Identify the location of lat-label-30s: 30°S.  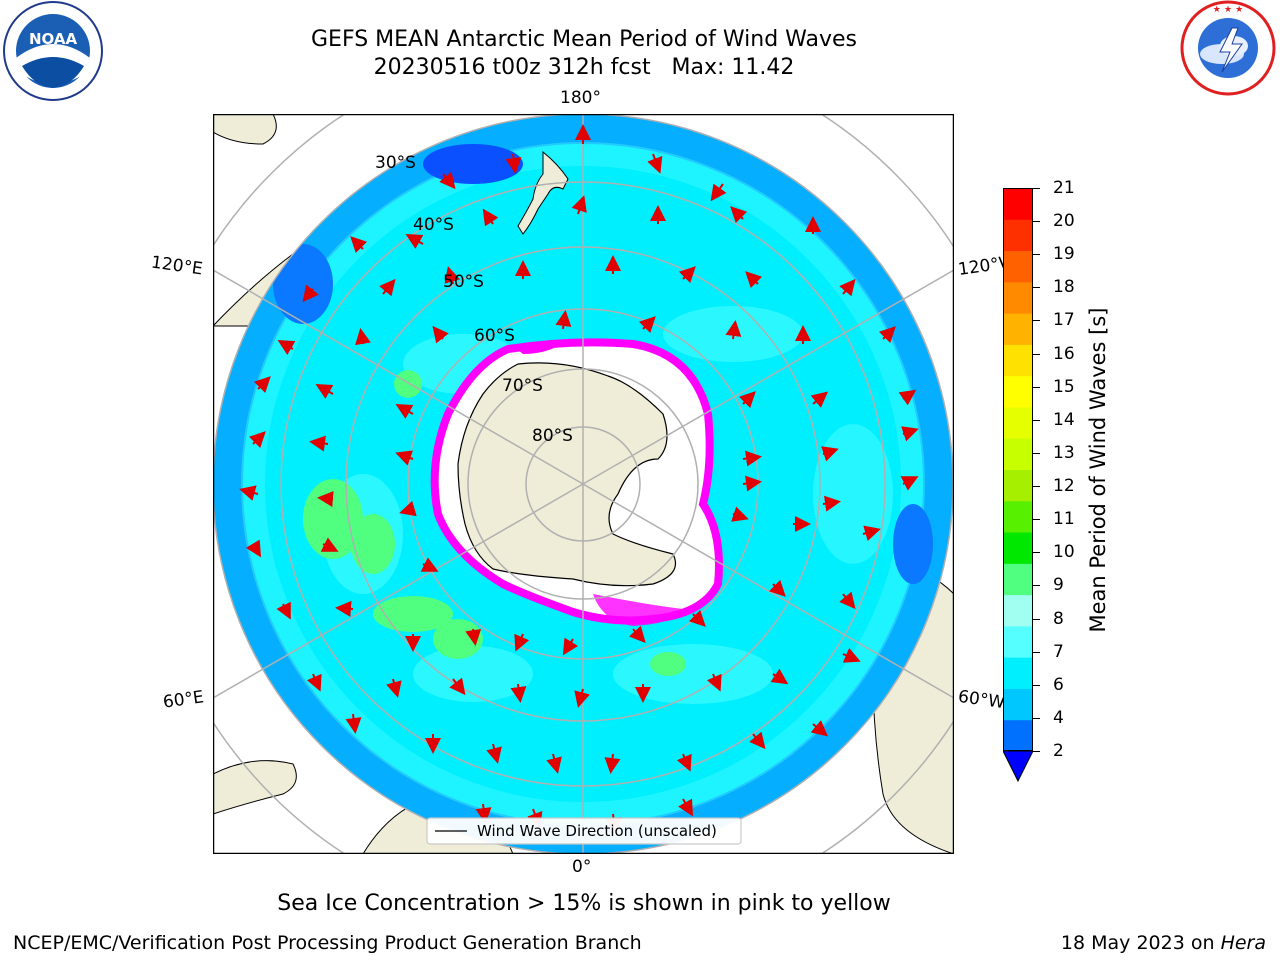
(395, 163).